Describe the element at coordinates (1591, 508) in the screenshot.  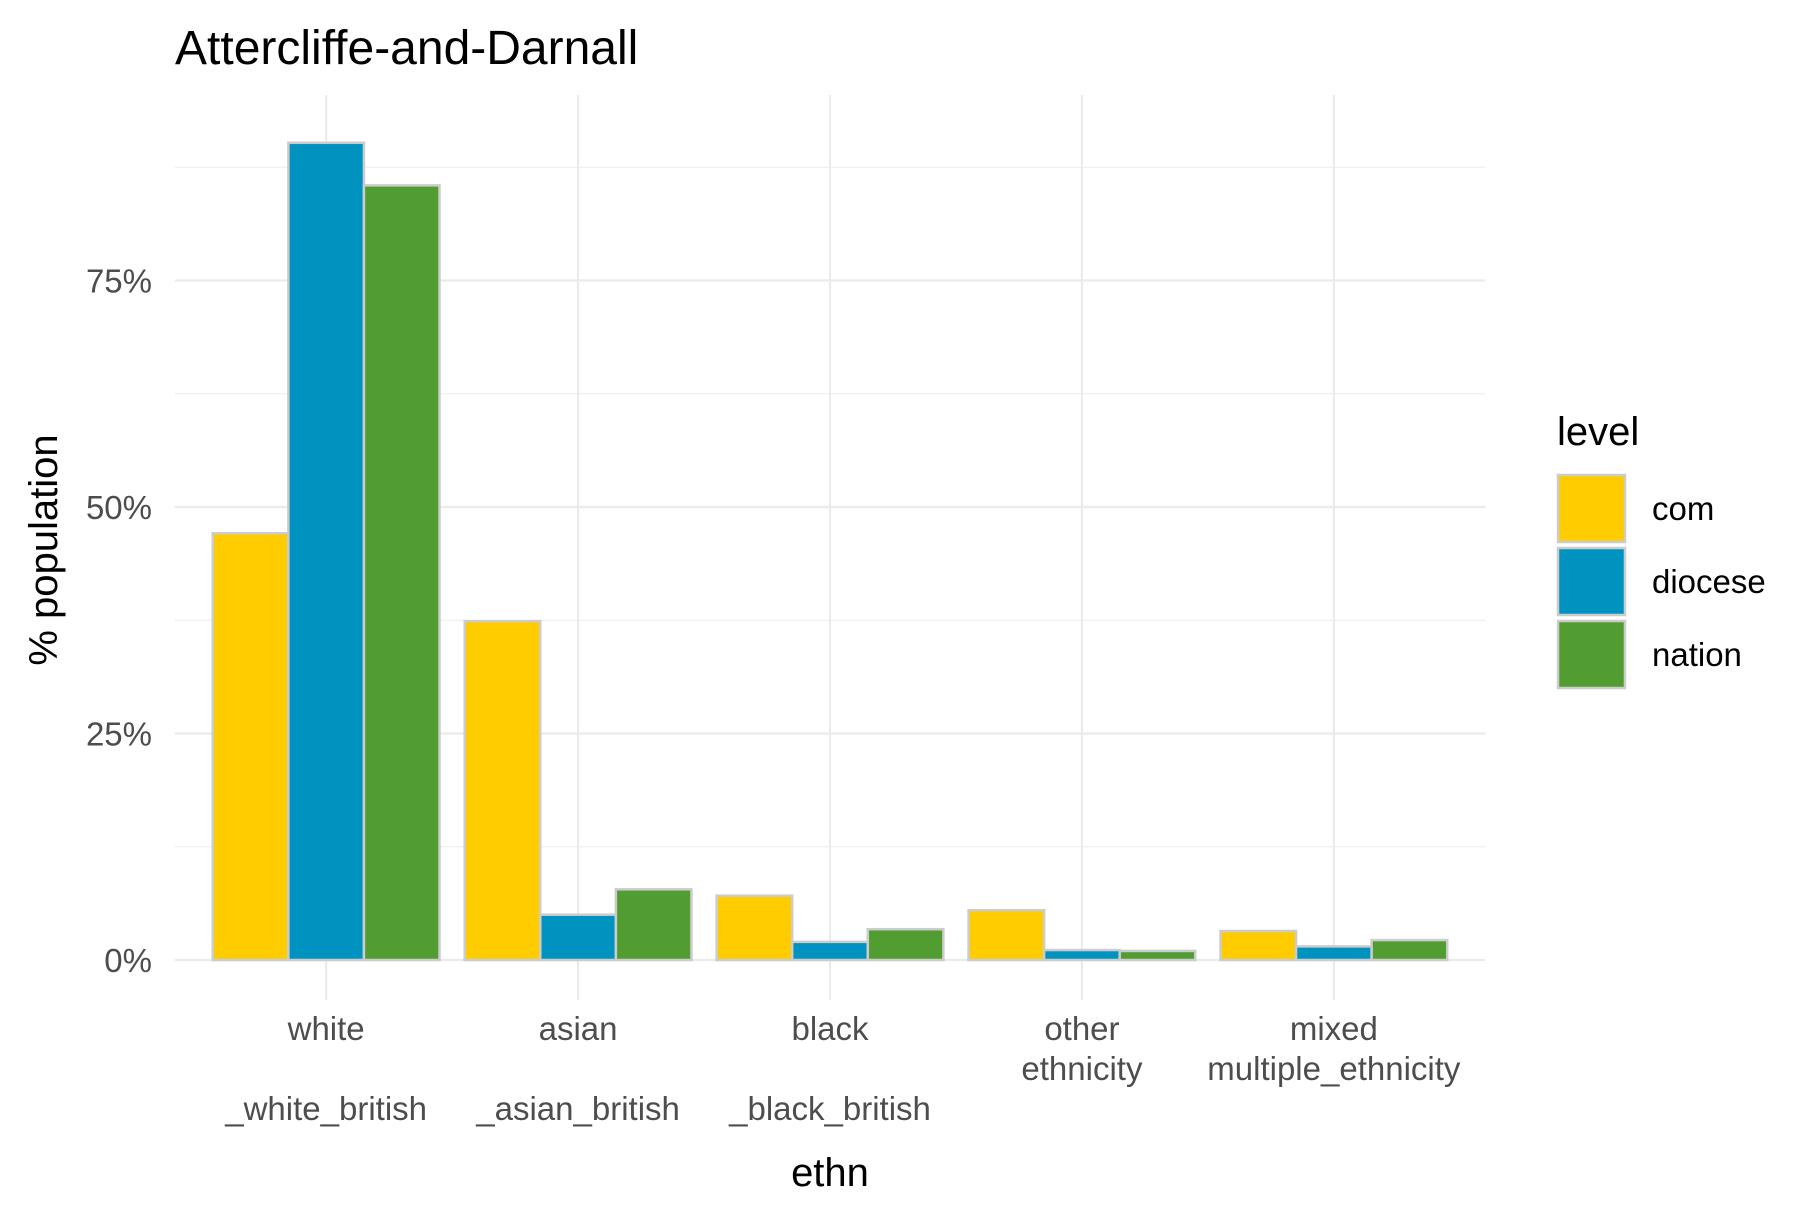
I see `legend-key-com` at that location.